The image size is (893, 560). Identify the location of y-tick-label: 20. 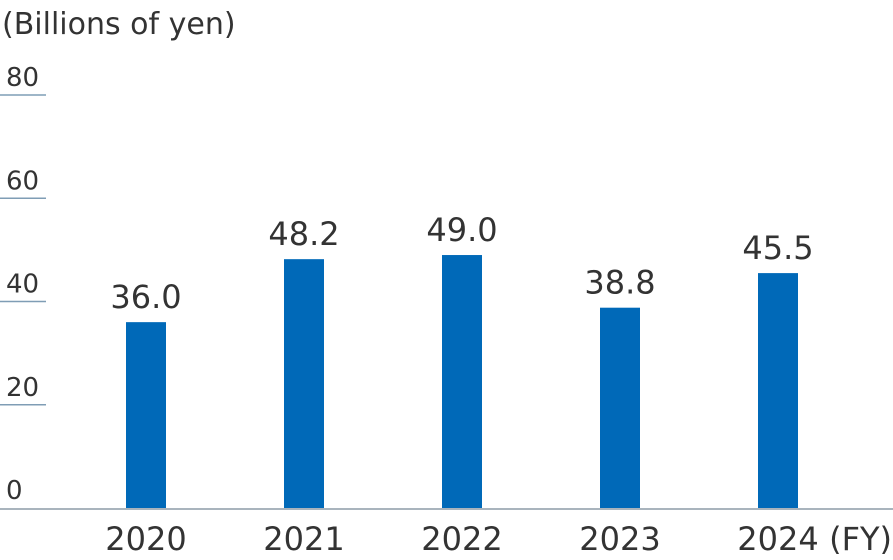
(22, 388).